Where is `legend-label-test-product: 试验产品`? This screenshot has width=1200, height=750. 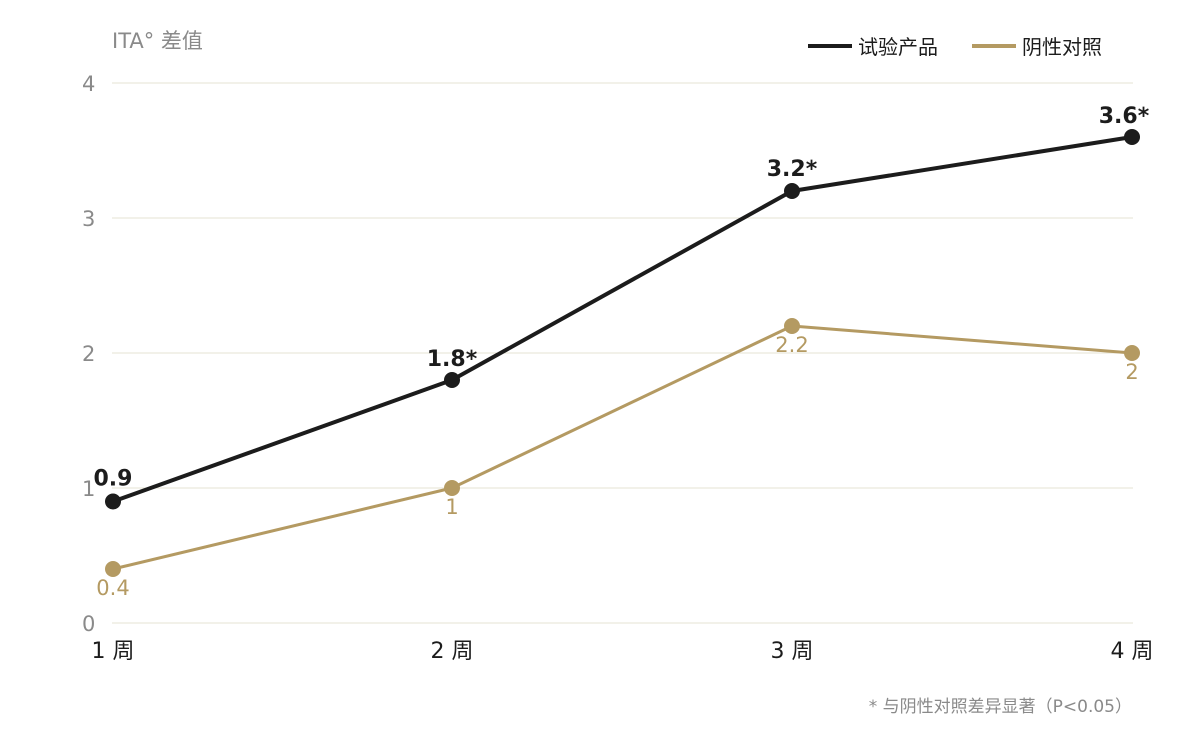 legend-label-test-product: 试验产品 is located at coordinates (898, 47).